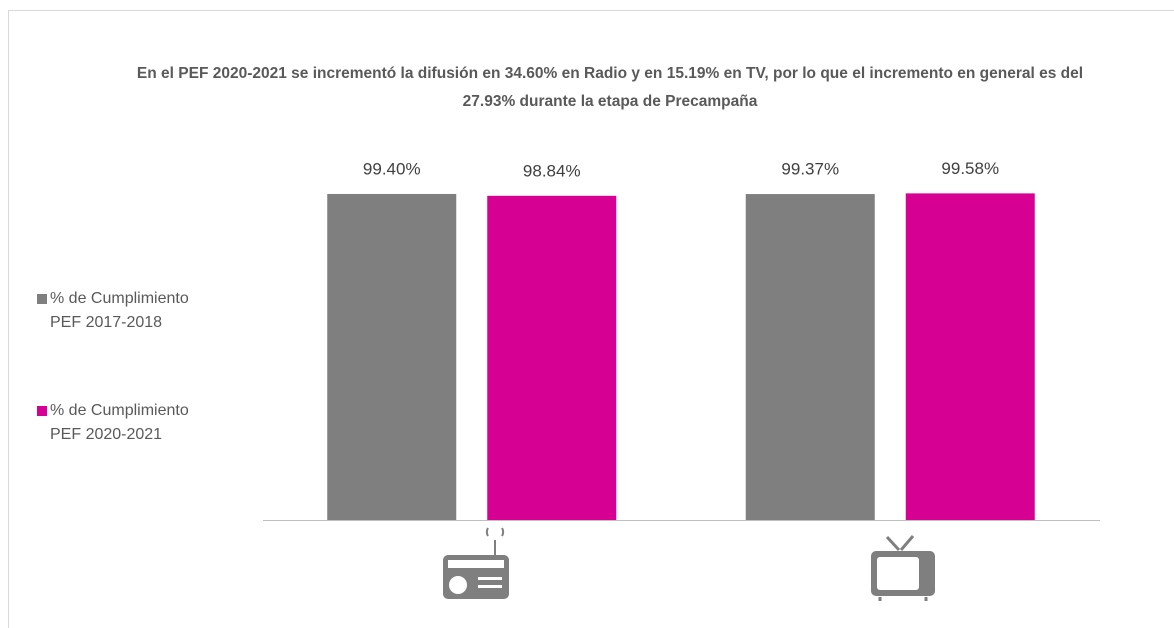 This screenshot has height=628, width=1174. What do you see at coordinates (903, 568) in the screenshot?
I see `tv-icon` at bounding box center [903, 568].